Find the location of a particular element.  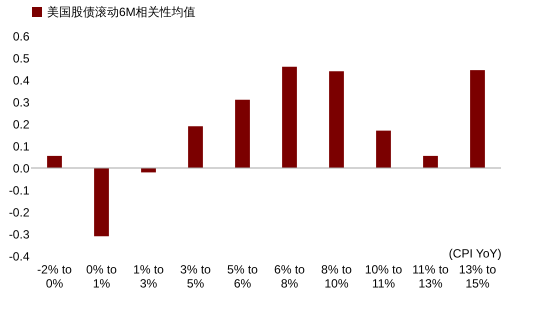

x-tick-label: 11% to 13% is located at coordinates (431, 276).